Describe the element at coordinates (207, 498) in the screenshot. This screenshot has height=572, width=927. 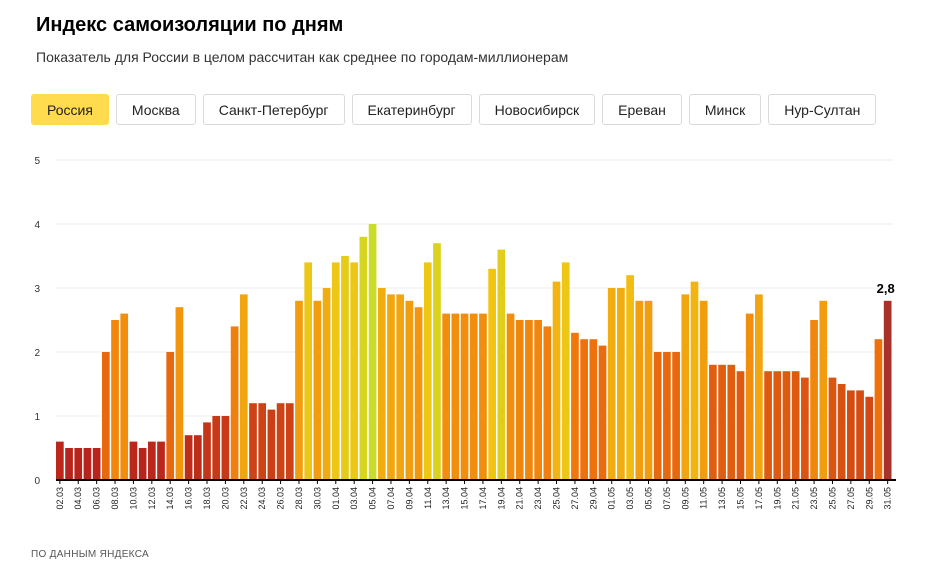
I see `x-tick-label: 18.03` at that location.